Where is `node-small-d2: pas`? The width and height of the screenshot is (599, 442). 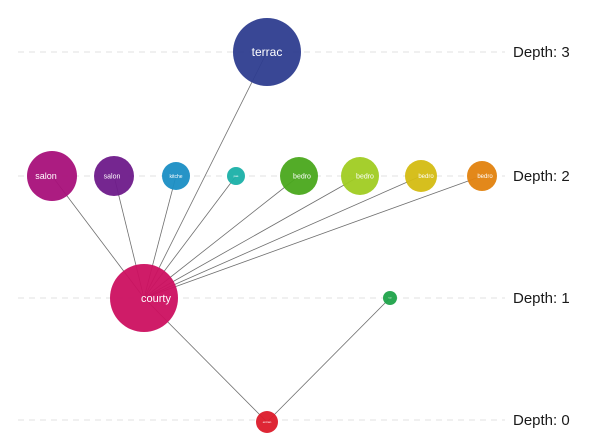 node-small-d2: pas is located at coordinates (236, 176).